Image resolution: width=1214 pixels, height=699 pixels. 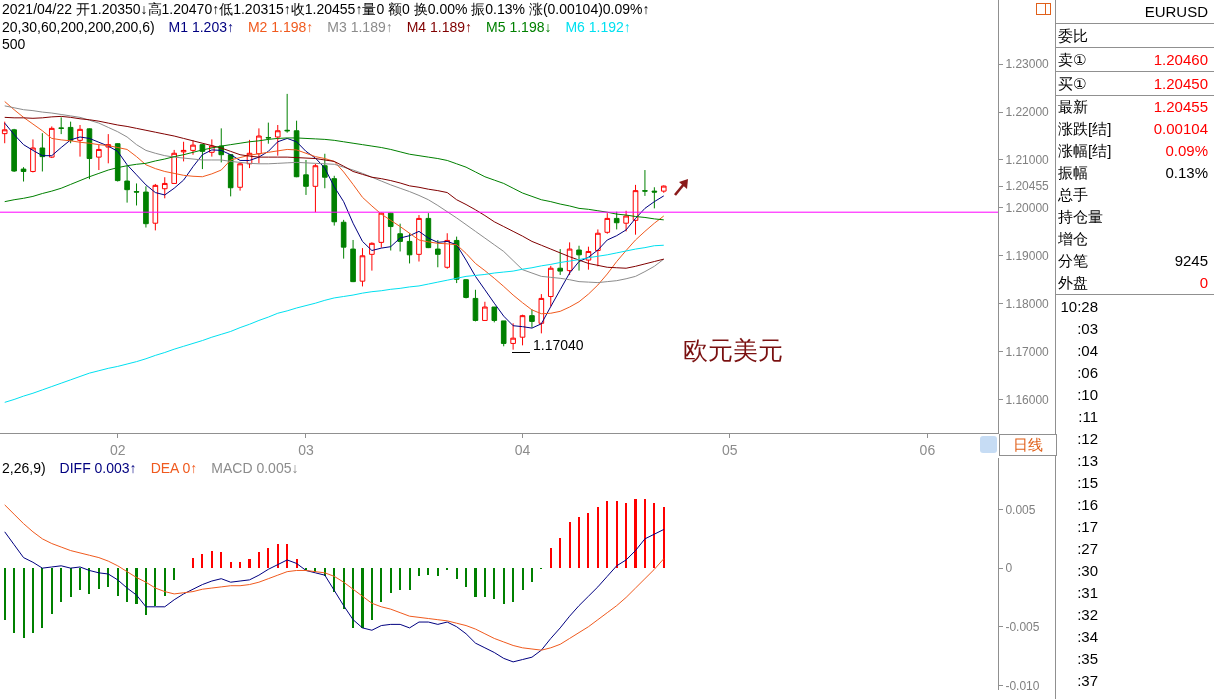 I want to click on y-tick-label: 0, so click(x=1009, y=568).